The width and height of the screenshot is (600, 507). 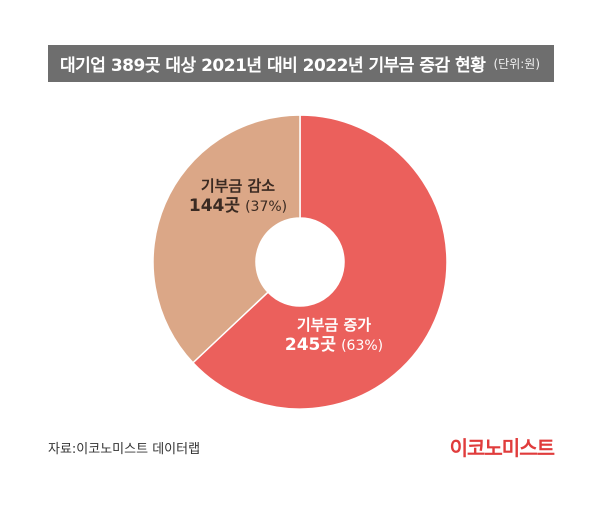 I want to click on brand-logo: 이코노미스트, so click(x=502, y=448).